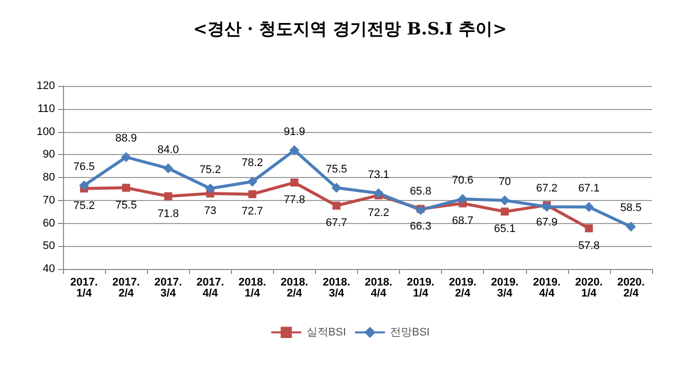  I want to click on data-label: 67.2, so click(547, 188).